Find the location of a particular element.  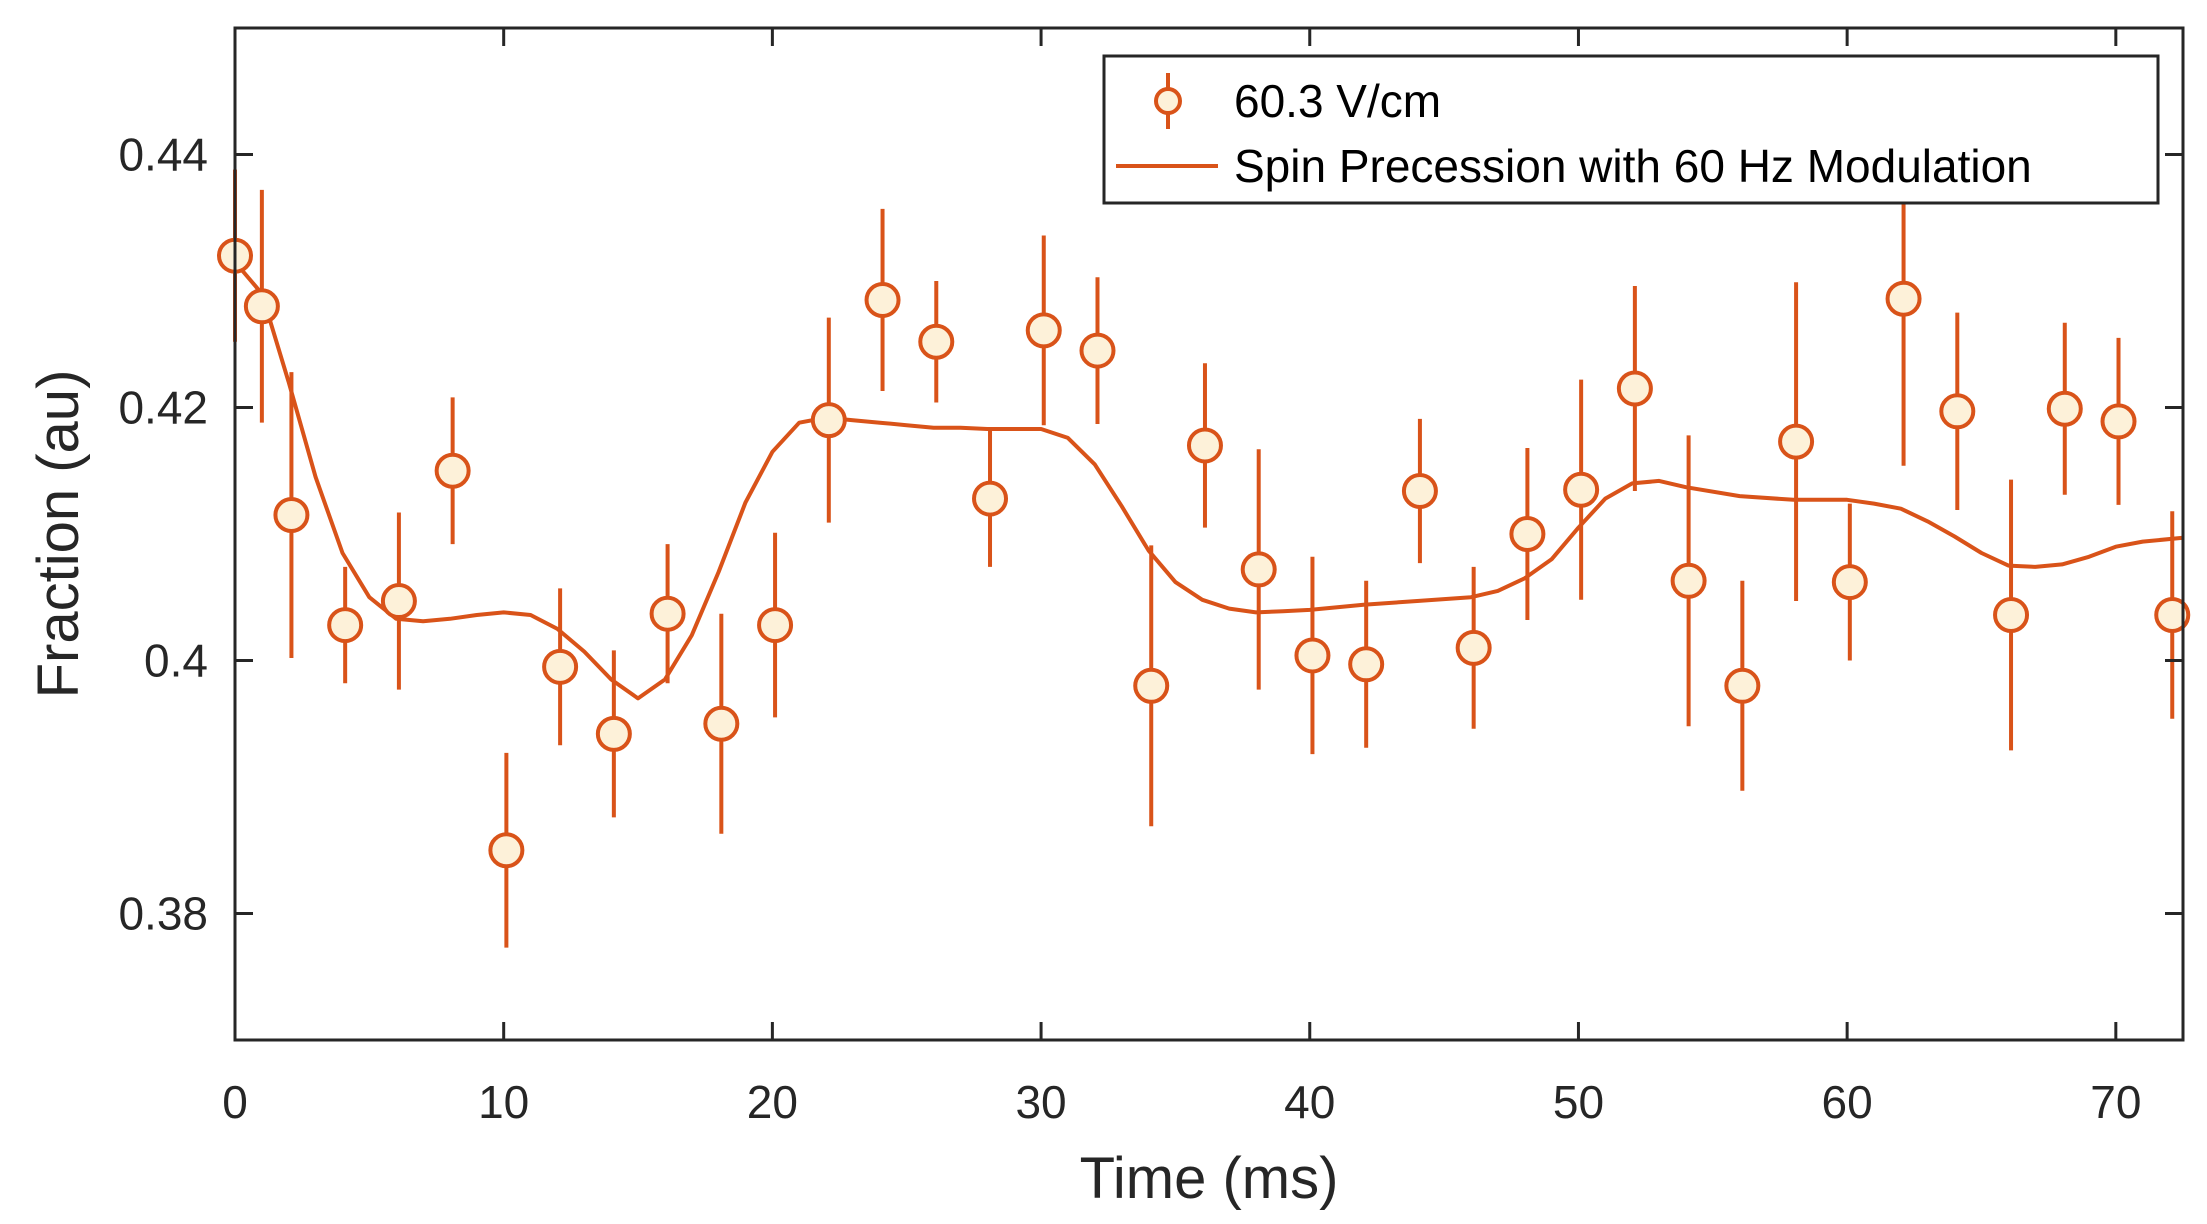

x-tick-label: 10 is located at coordinates (503, 1102).